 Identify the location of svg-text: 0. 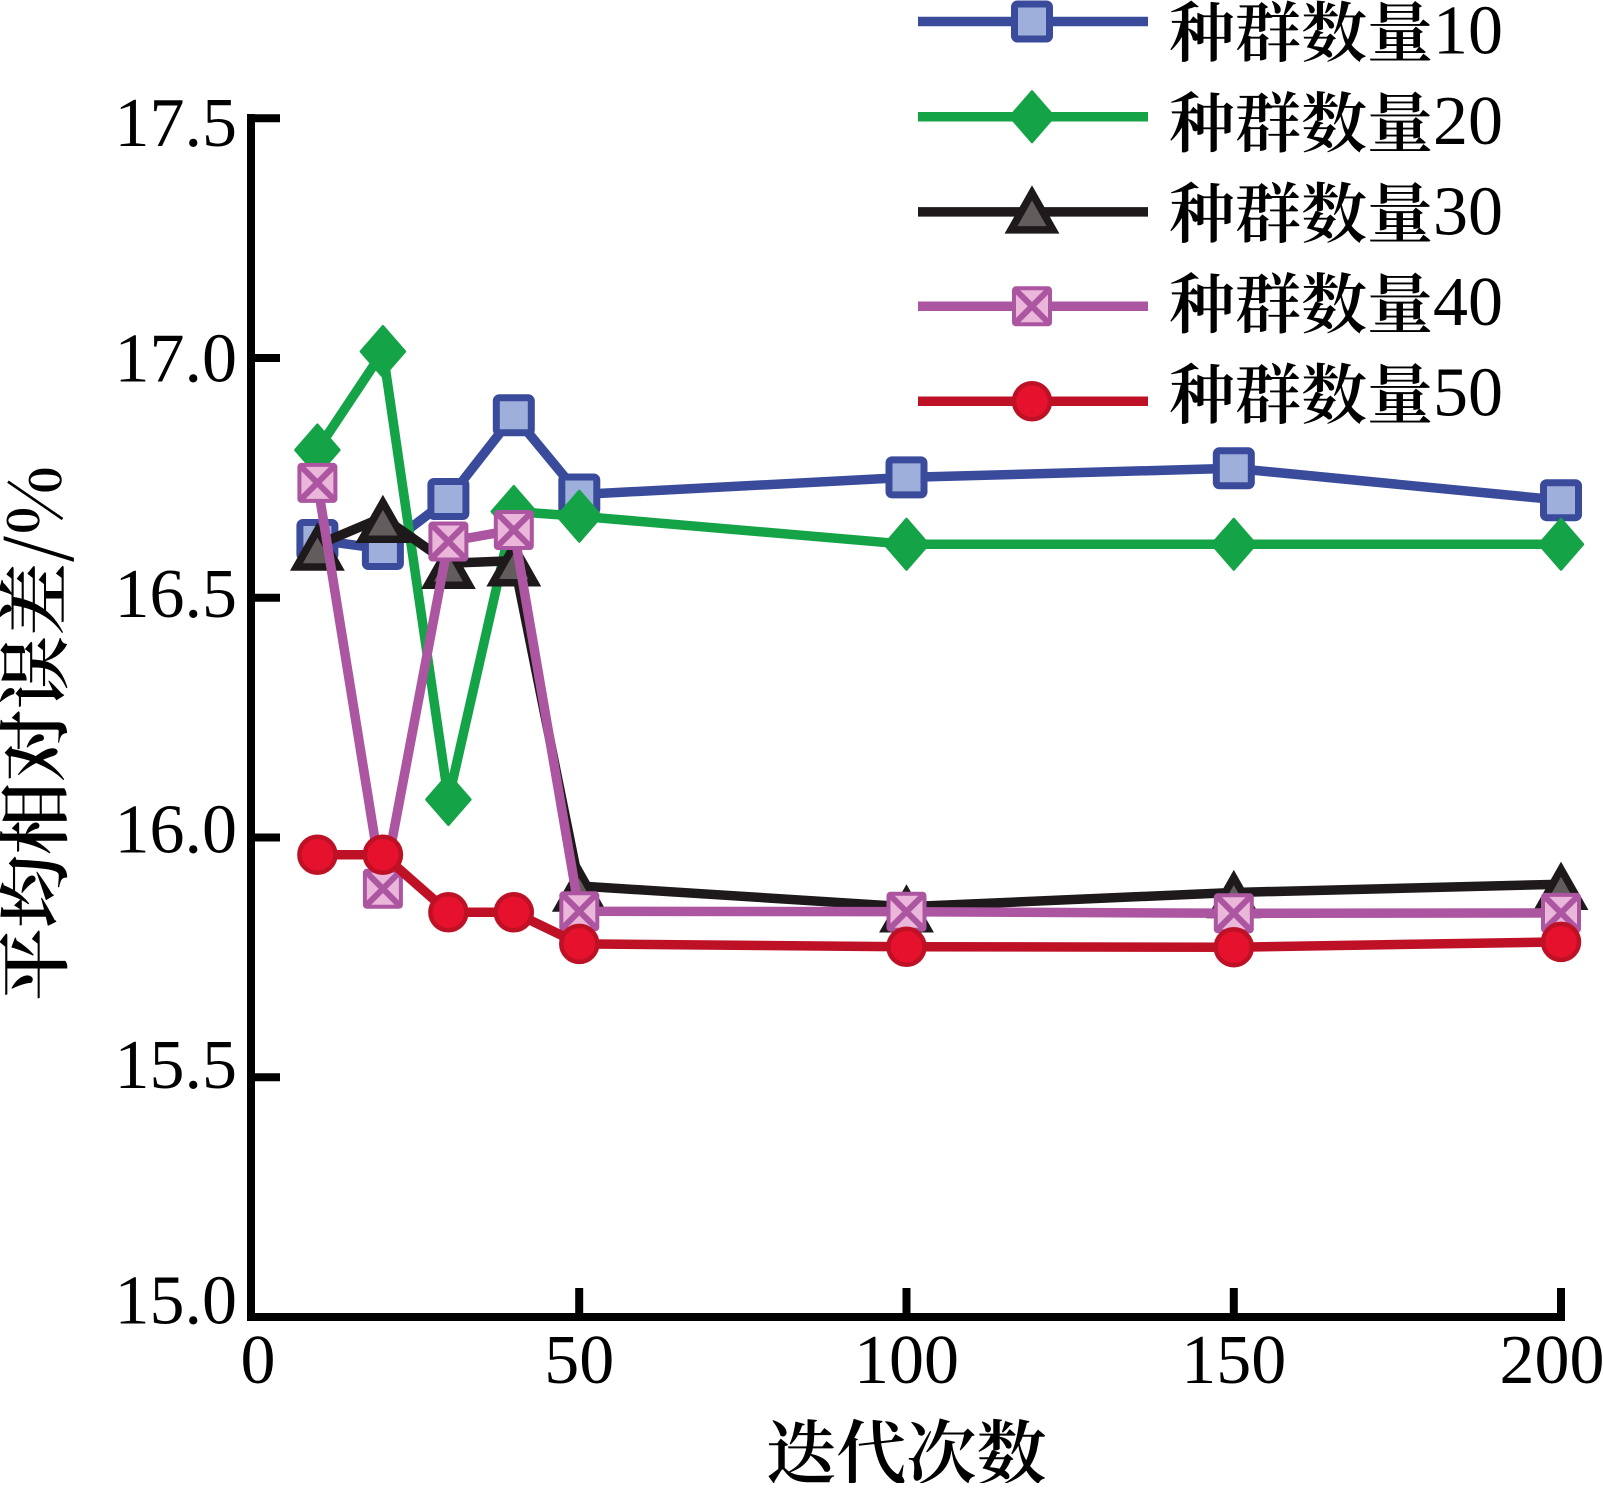
(258, 1360).